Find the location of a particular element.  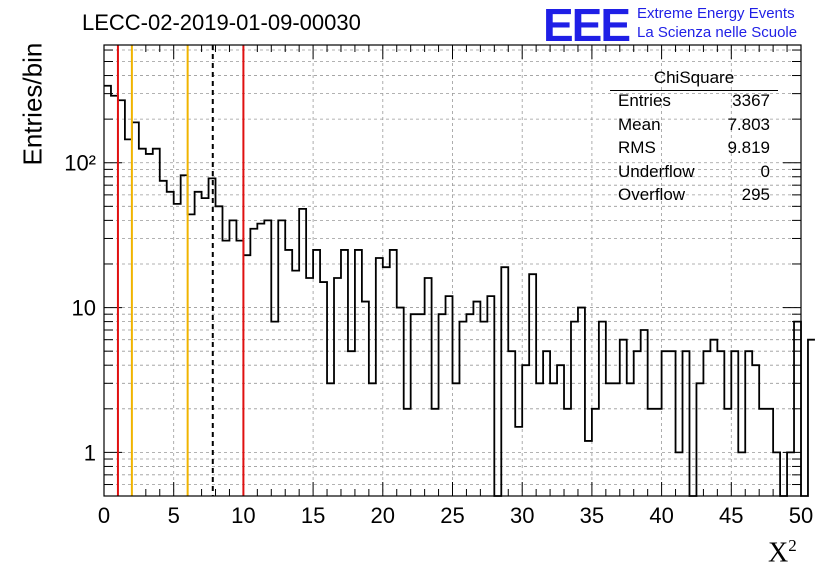

stats-row-underflow: Underflow 0 is located at coordinates (694, 174).